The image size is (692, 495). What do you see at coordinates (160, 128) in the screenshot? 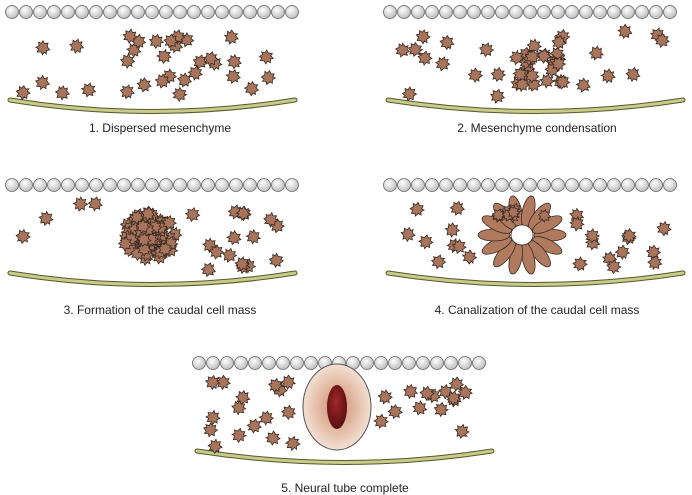
I see `caption: 1. Dispersed mesenchyme` at bounding box center [160, 128].